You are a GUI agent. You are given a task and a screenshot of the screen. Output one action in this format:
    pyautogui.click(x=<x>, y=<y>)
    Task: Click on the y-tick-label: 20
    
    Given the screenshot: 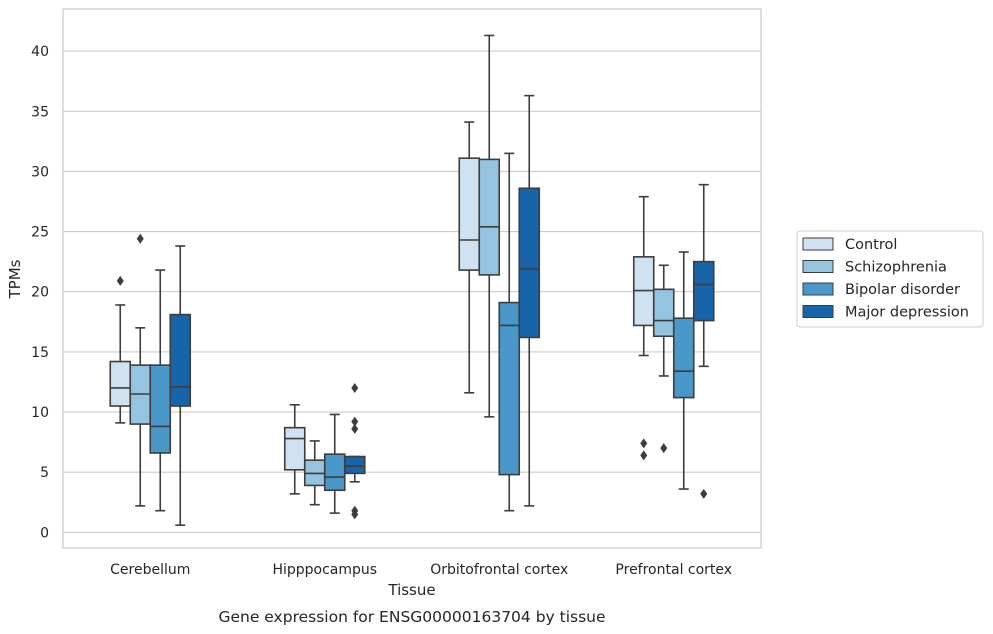 What is the action you would take?
    pyautogui.click(x=40, y=293)
    